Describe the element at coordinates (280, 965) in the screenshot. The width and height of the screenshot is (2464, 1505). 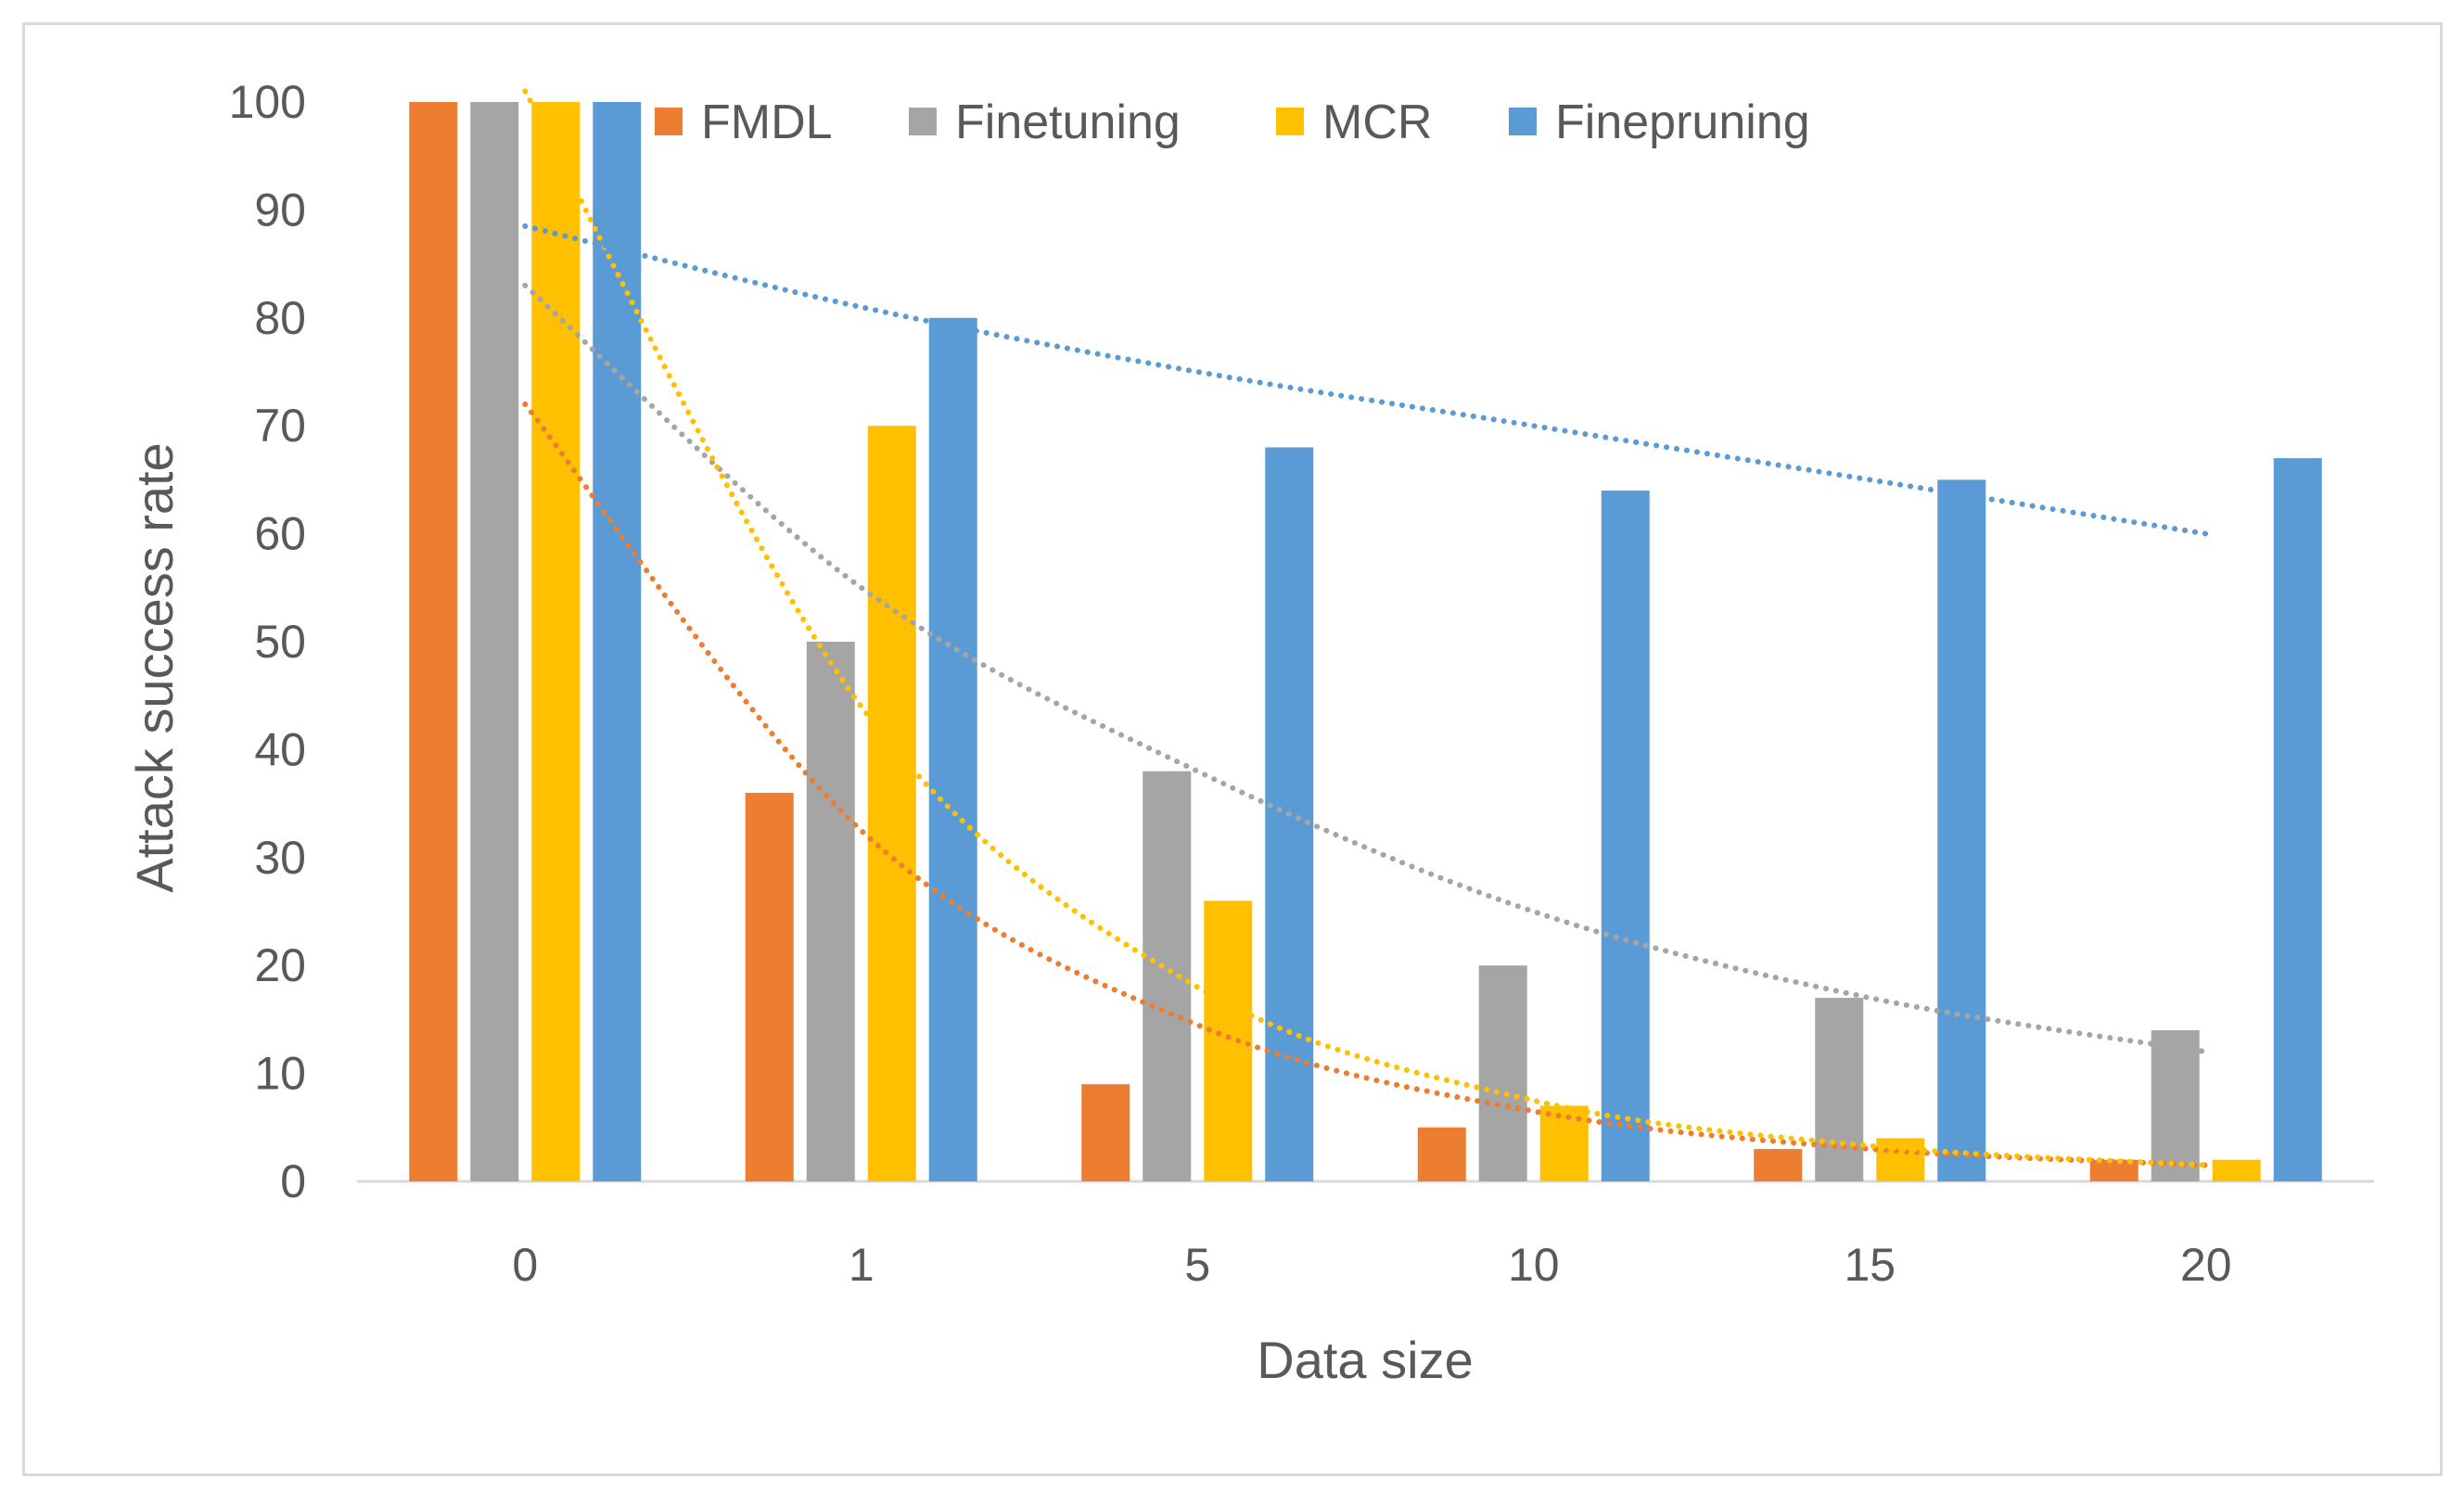
I see `y-tick-label: 20` at that location.